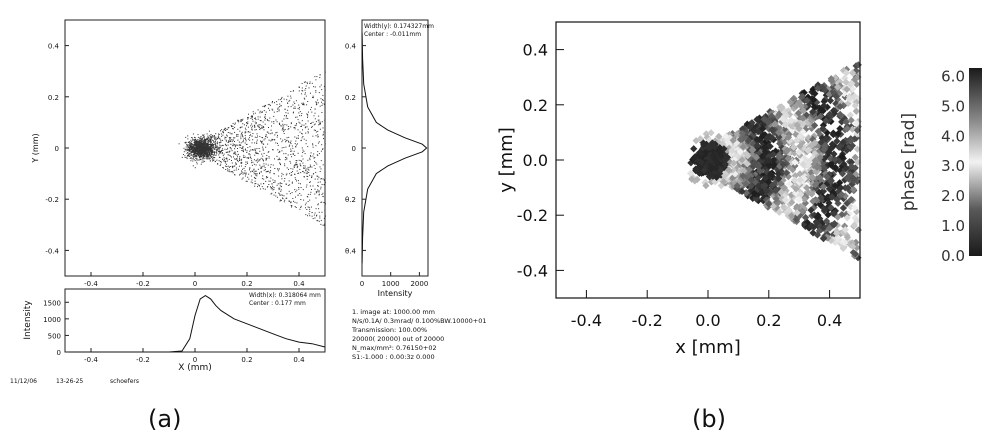 This screenshot has height=441, width=990. Describe the element at coordinates (540, 160) in the screenshot. I see `panel-b-y-ticks: -0.4-0.20.00.20.4` at that location.